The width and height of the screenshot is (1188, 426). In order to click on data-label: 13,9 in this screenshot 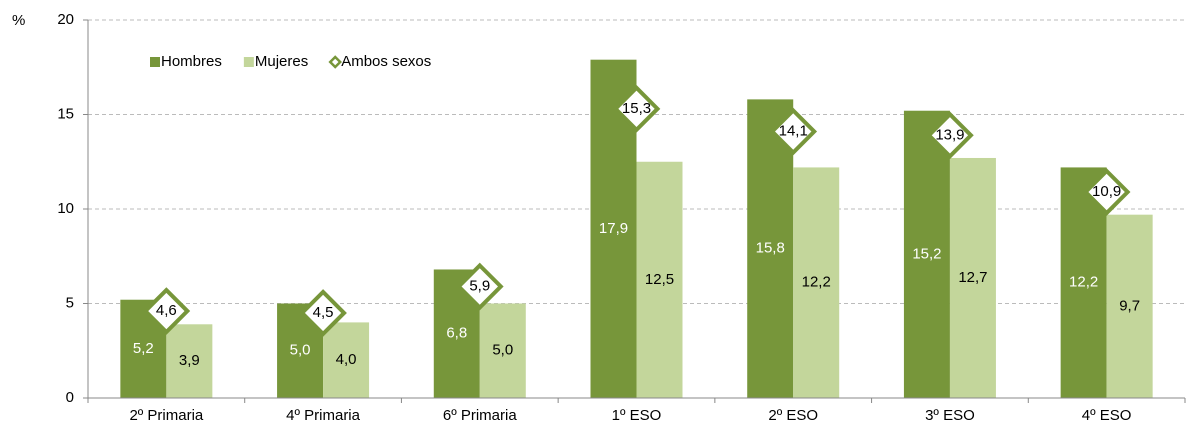, I will do `click(949, 134)`.